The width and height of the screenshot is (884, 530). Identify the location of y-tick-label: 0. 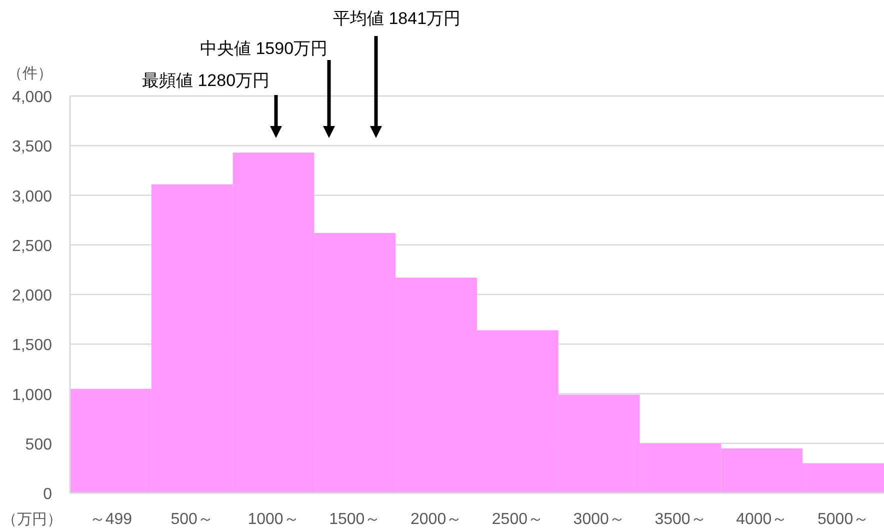
(47, 494).